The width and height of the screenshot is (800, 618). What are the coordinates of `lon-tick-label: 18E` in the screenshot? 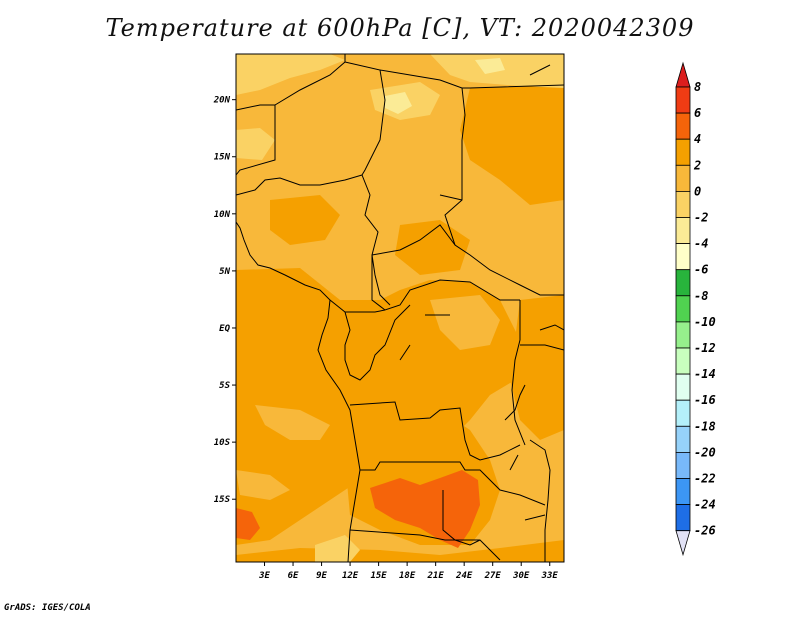 It's located at (407, 576).